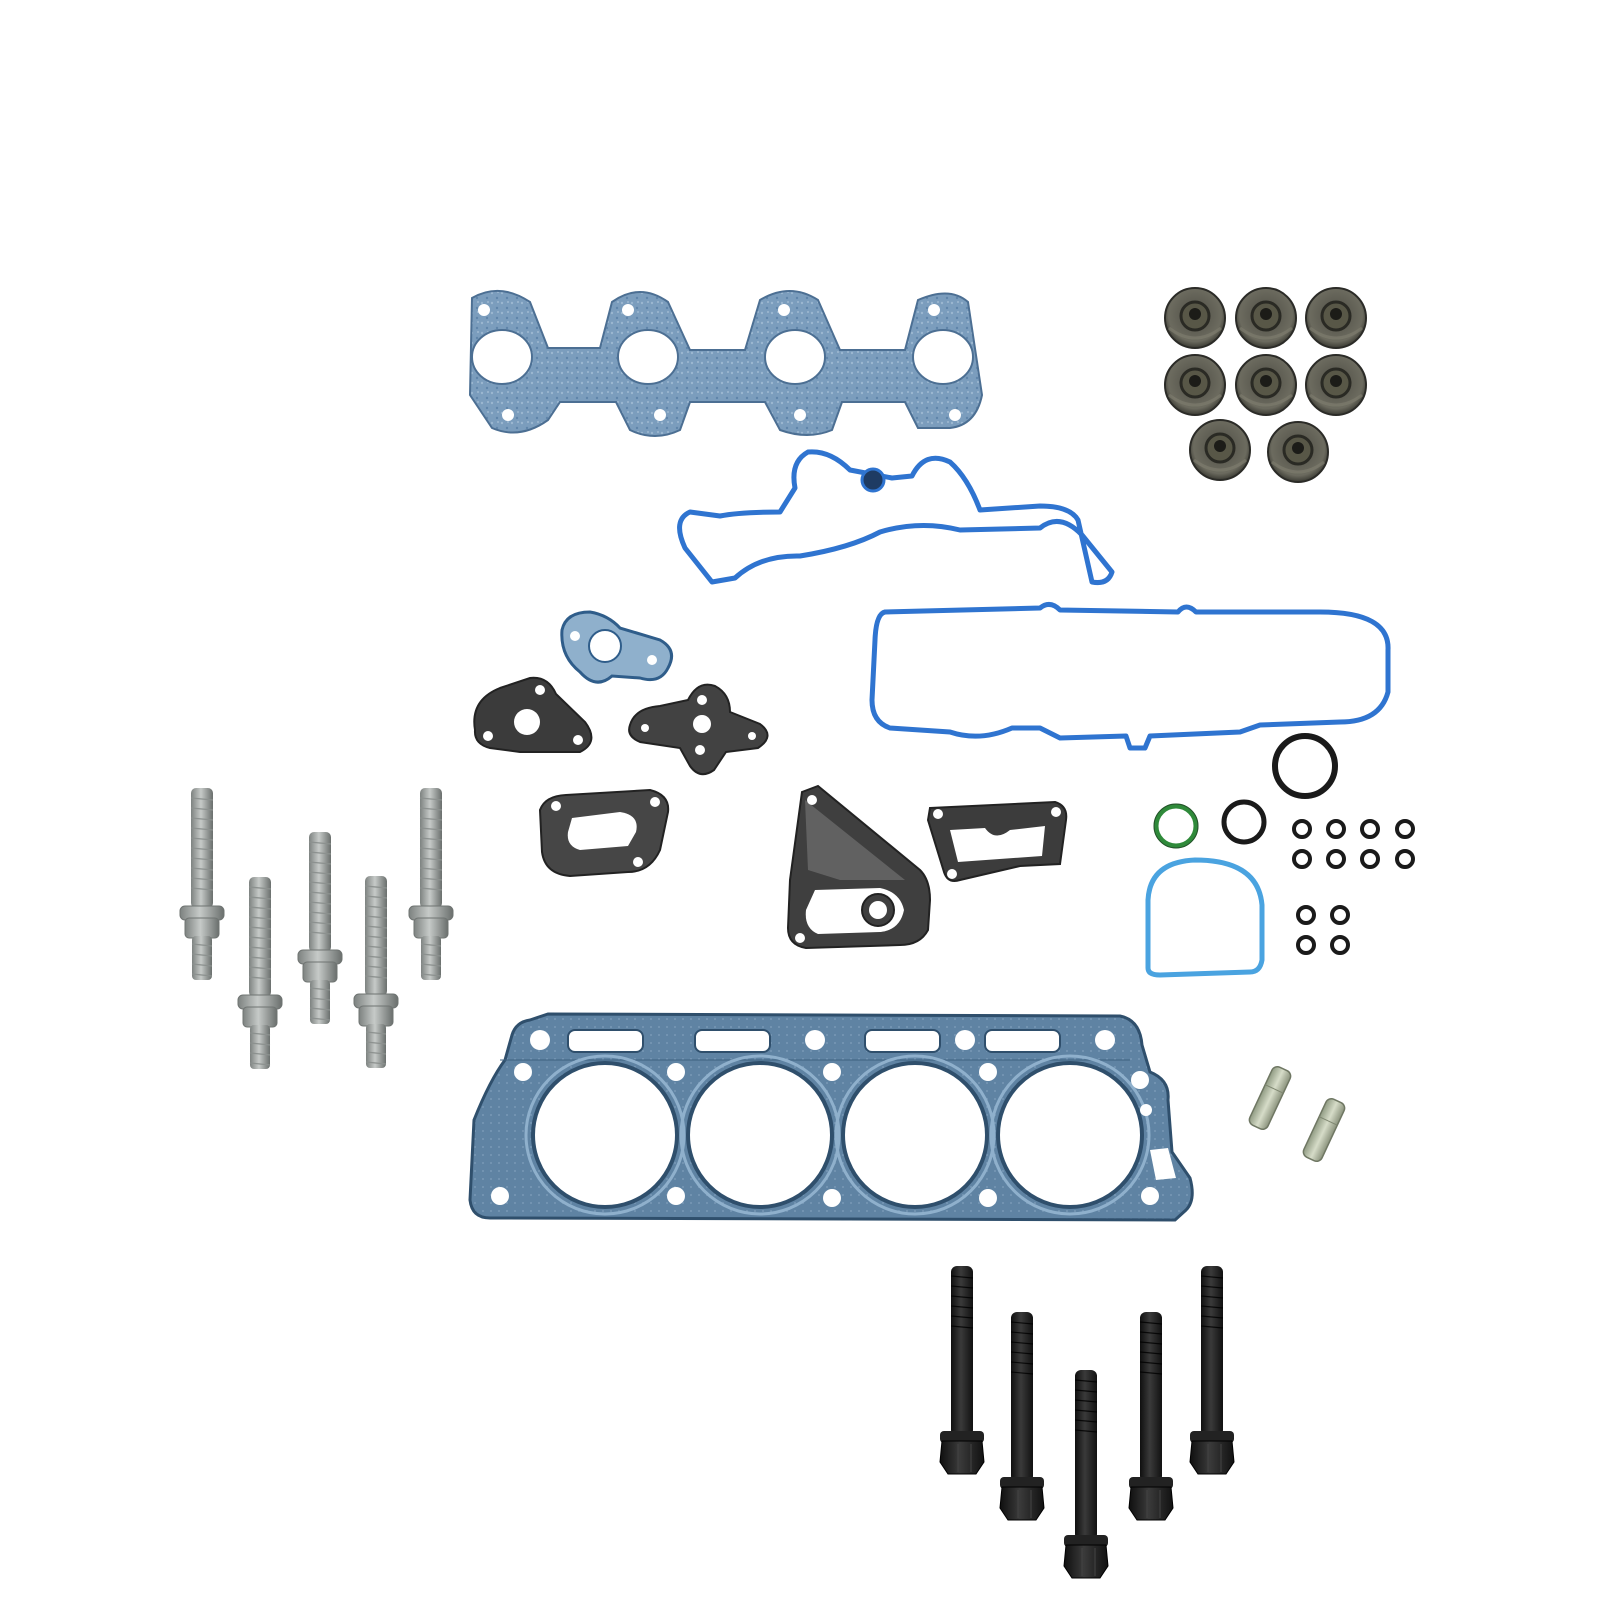 This screenshot has height=1600, width=1600. I want to click on exhaust-manifold-gasket, so click(726, 363).